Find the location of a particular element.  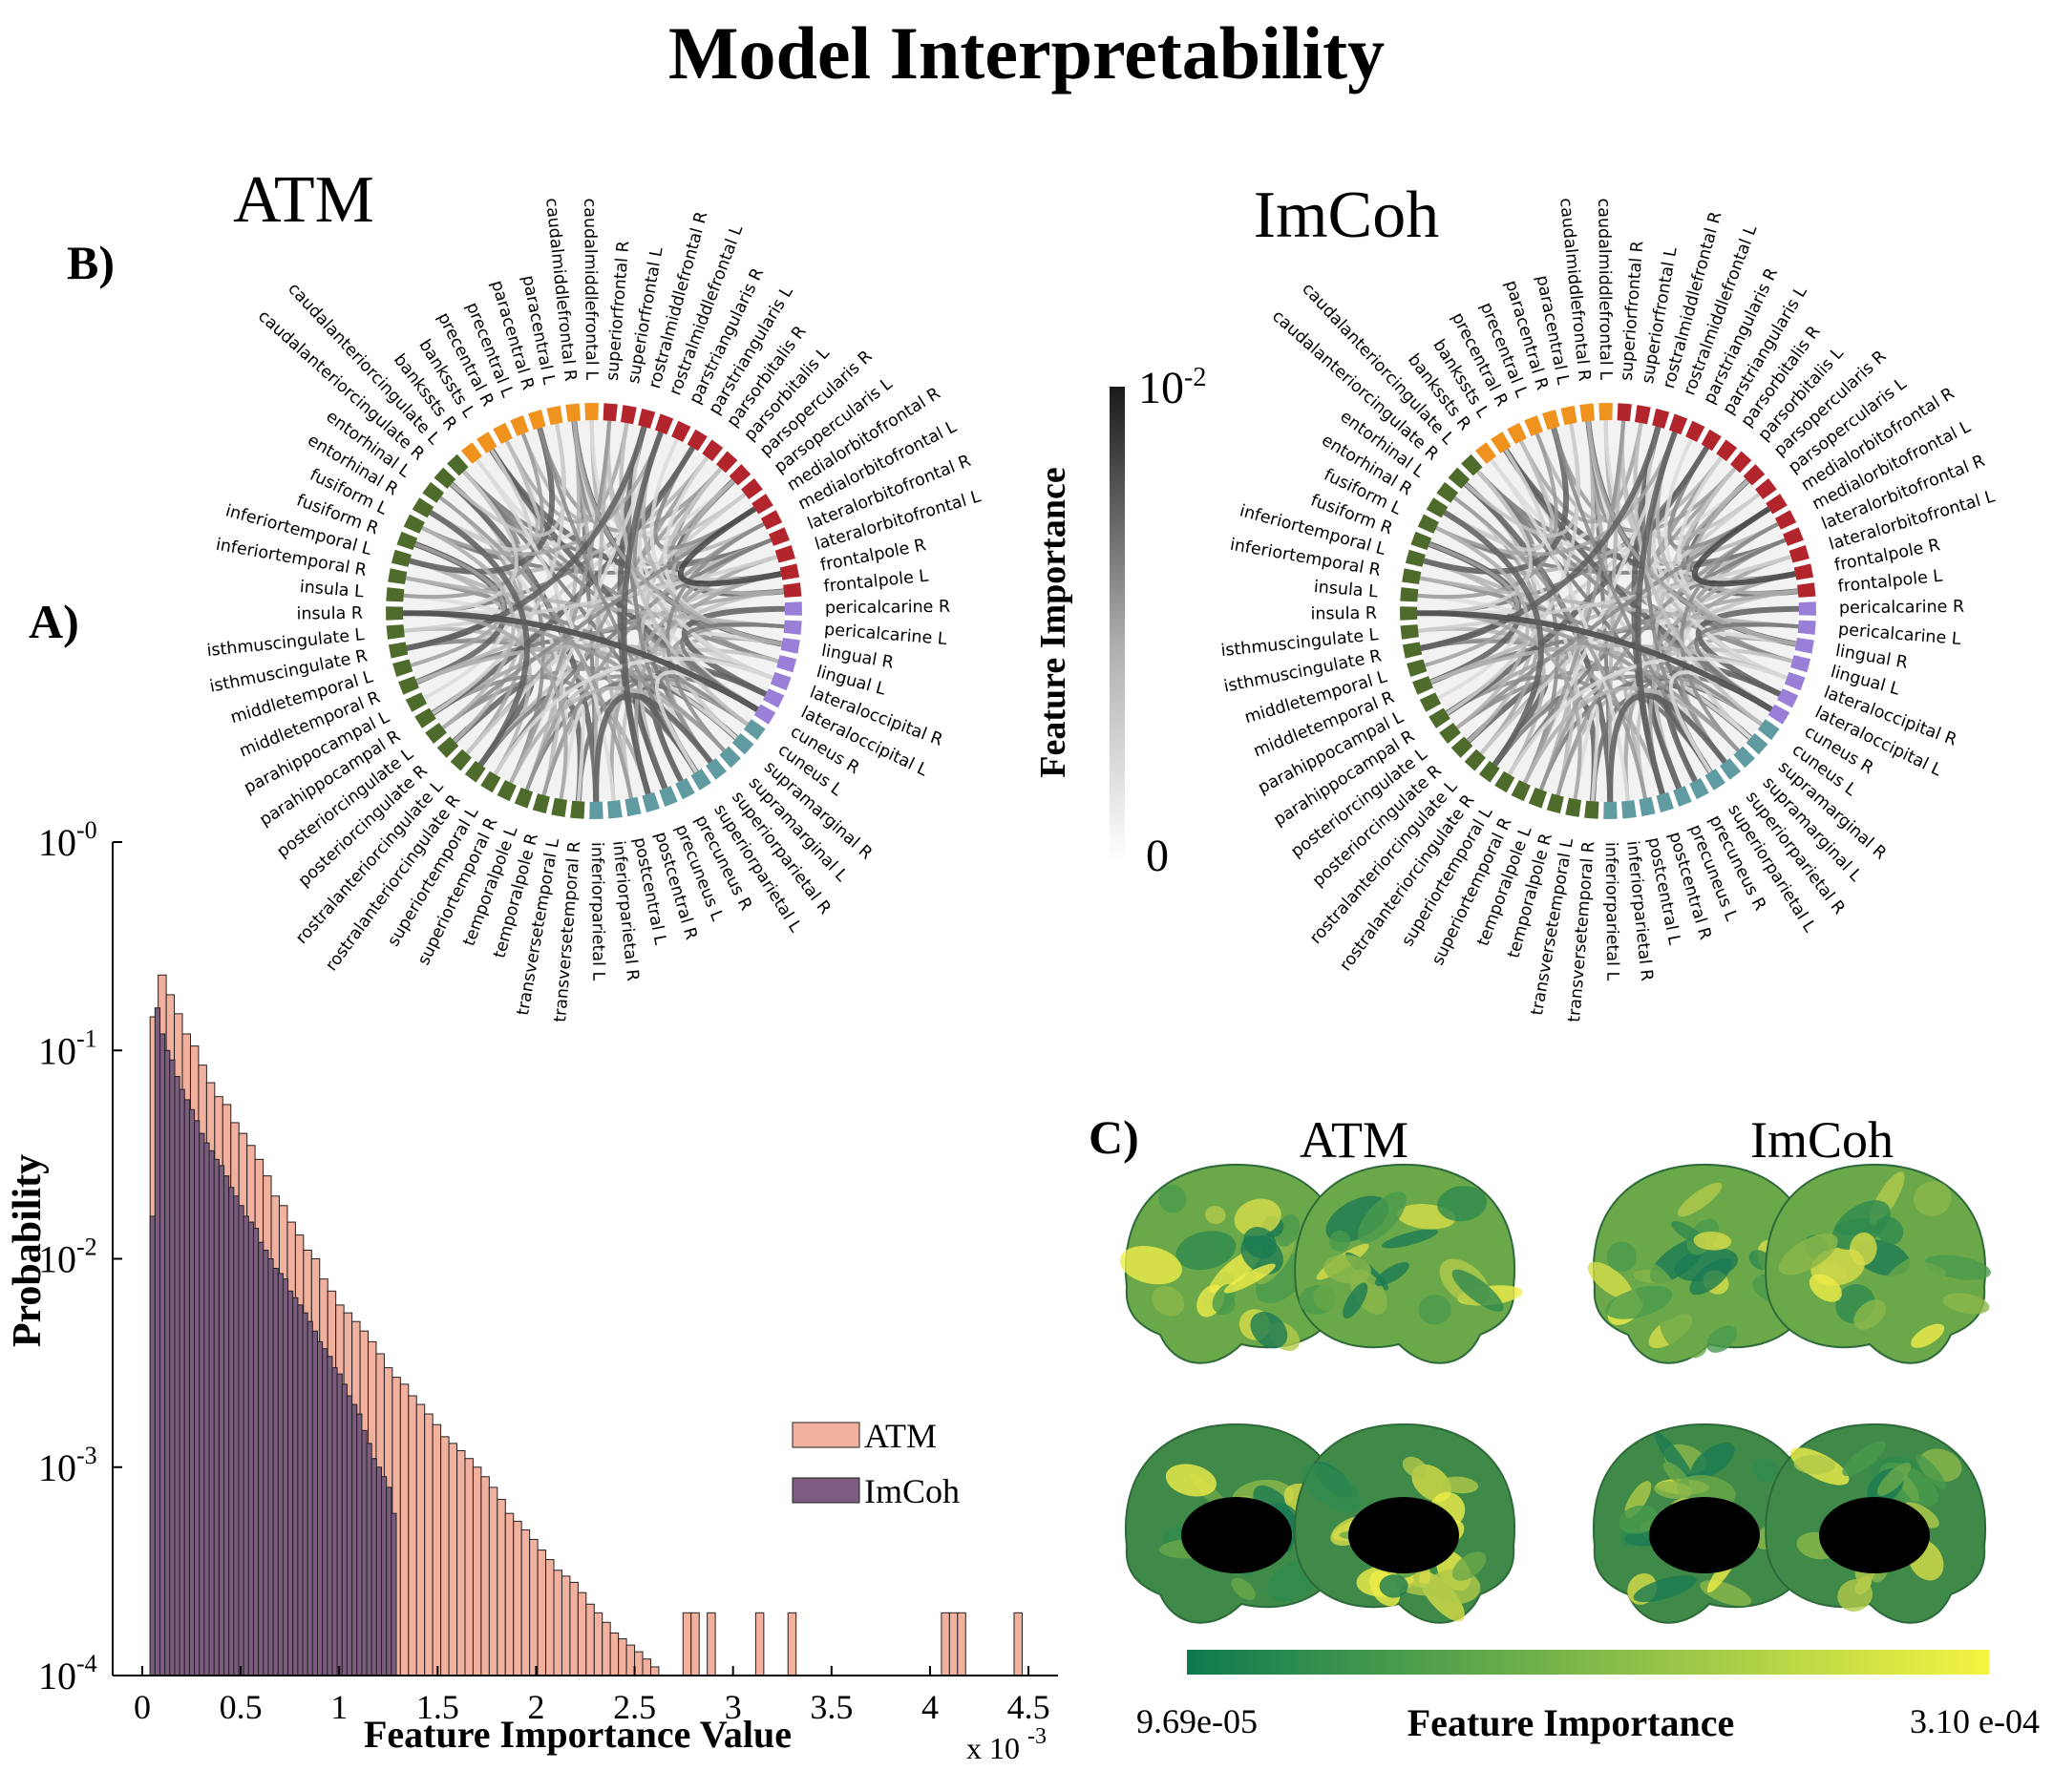

x-multiplier: x 10 -3 is located at coordinates (1007, 1745).